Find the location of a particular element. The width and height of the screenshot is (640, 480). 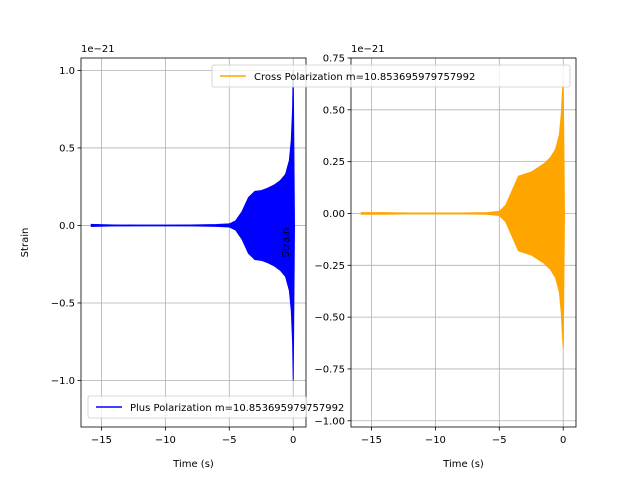

legend-label-cross: Cross Polarization m=10.853695979757992 is located at coordinates (364, 77).